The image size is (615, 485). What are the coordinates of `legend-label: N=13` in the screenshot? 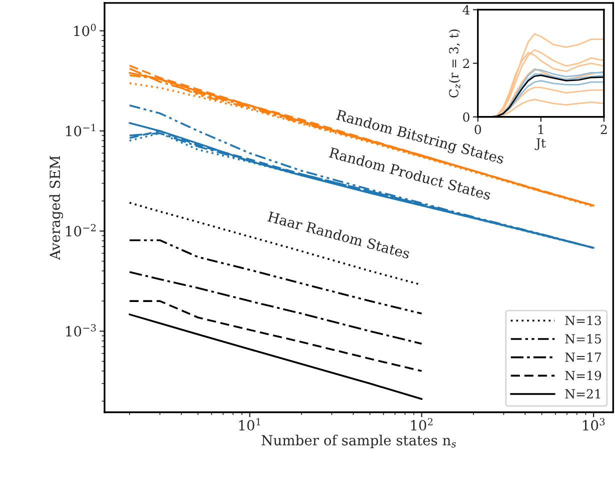 It's located at (583, 321).